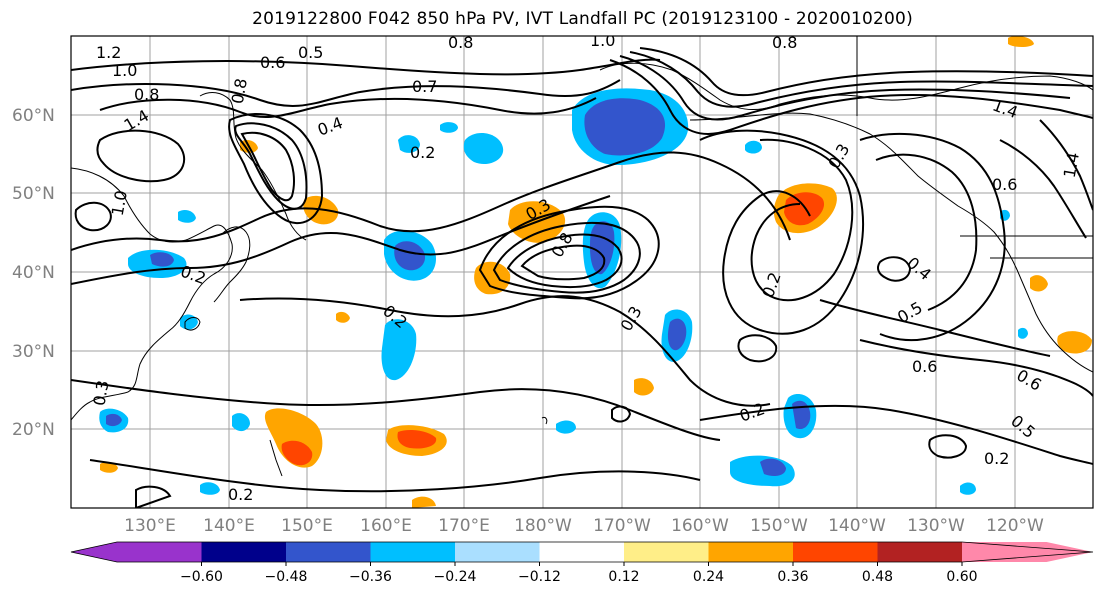 The width and height of the screenshot is (1105, 601). Describe the element at coordinates (623, 577) in the screenshot. I see `colorbar-tick-label: 0.12` at that location.